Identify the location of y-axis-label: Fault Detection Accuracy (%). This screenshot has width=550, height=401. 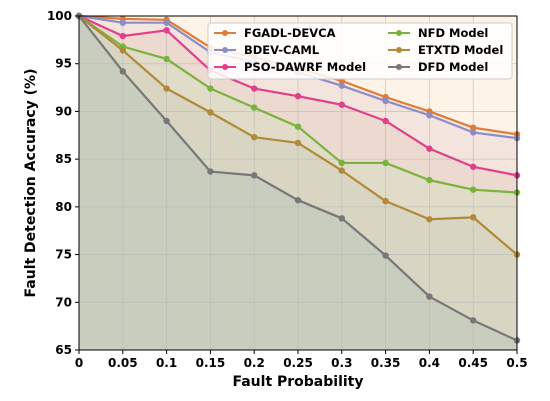
(31, 183).